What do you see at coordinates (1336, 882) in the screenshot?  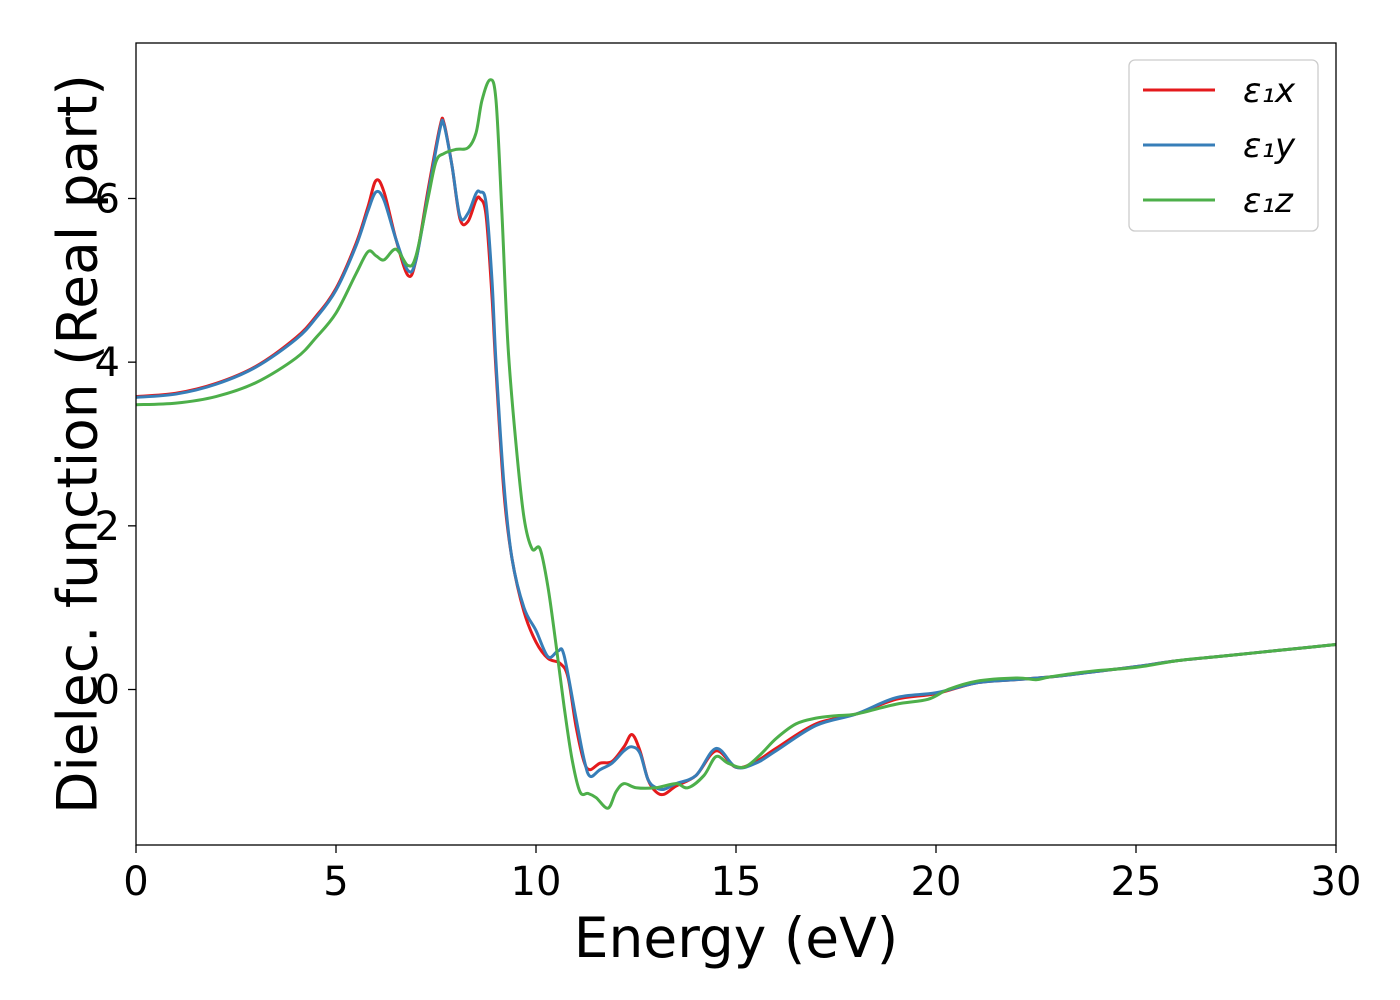 I see `x-tick-label: 30` at bounding box center [1336, 882].